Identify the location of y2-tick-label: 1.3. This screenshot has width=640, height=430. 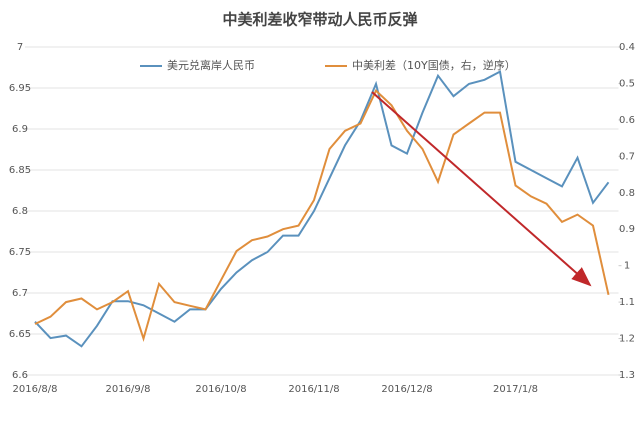
(627, 375).